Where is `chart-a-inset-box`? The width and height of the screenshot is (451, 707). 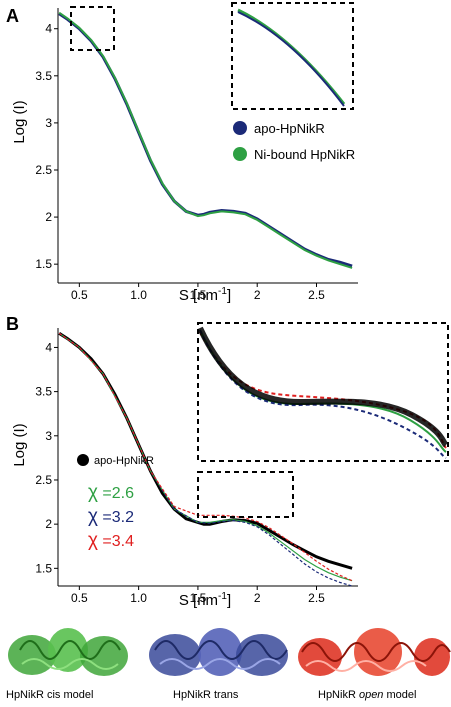
chart-a-inset-box is located at coordinates (292, 56).